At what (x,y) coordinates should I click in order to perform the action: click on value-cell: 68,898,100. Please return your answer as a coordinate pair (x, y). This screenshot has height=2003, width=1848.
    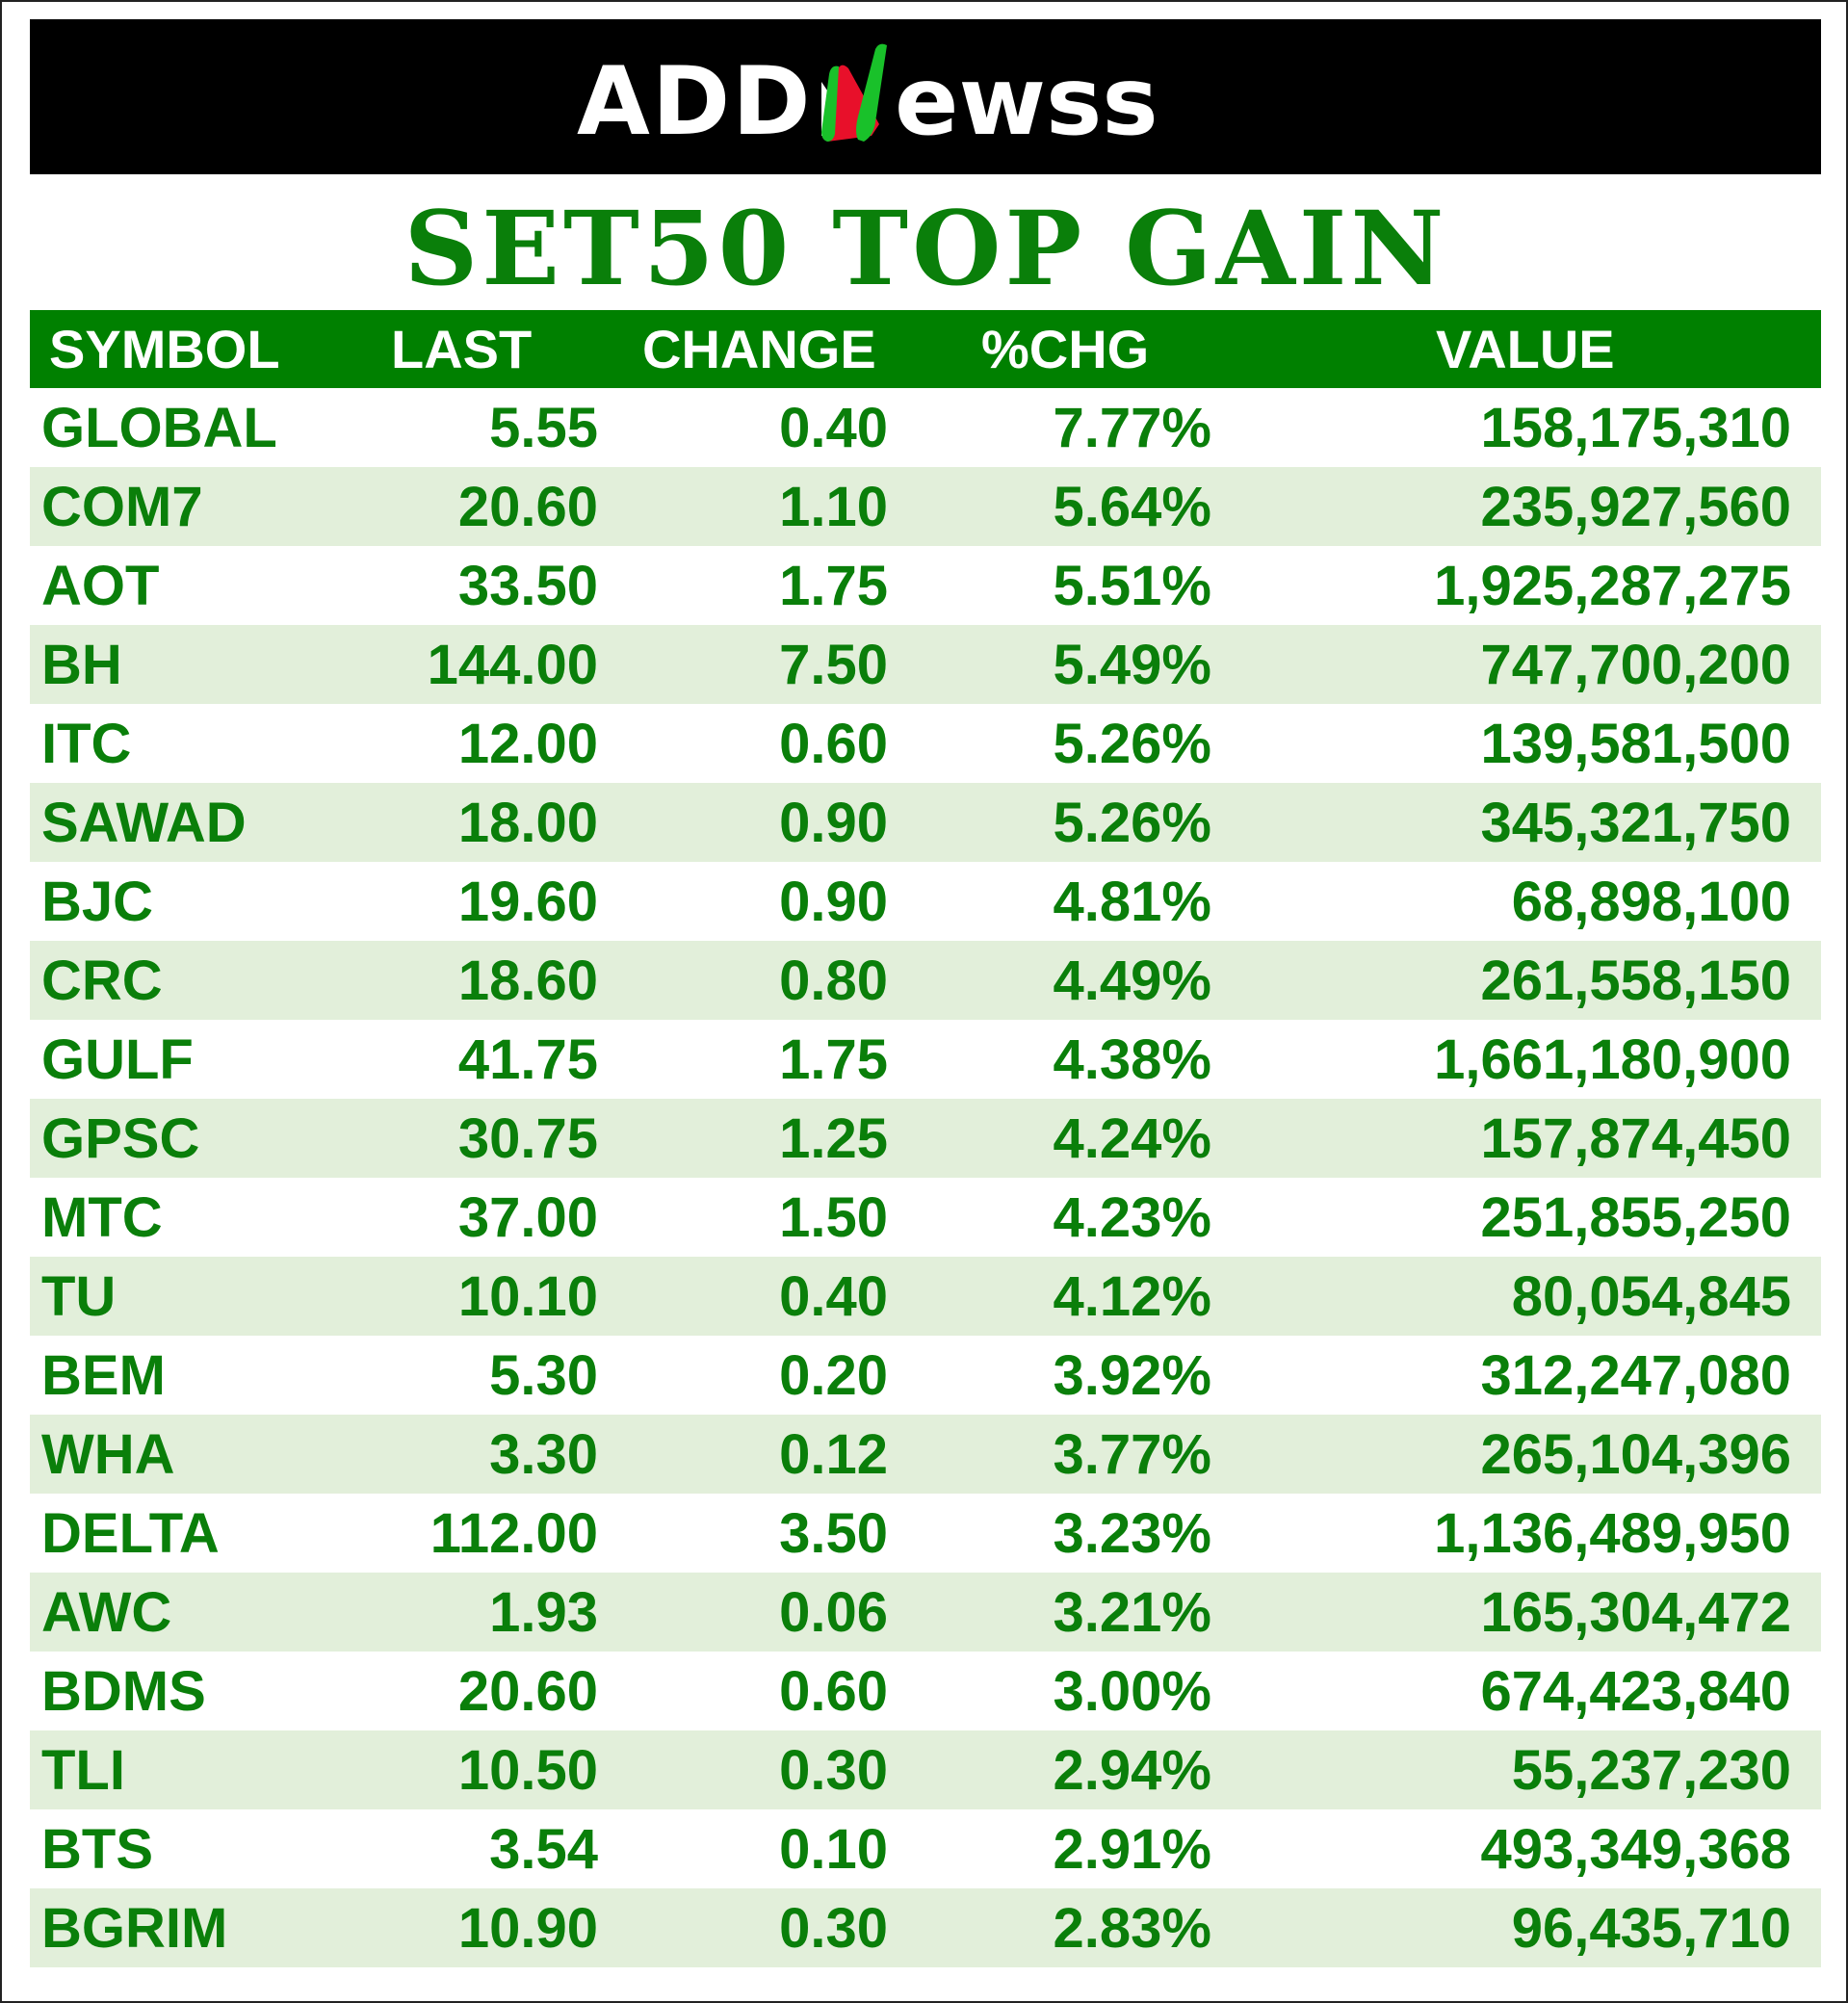
    Looking at the image, I should click on (1651, 901).